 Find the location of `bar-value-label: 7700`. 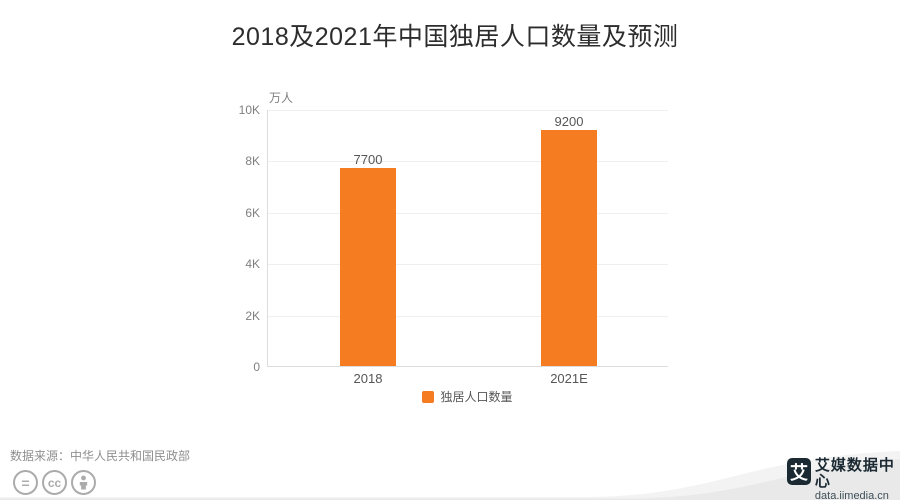

bar-value-label: 7700 is located at coordinates (368, 159).